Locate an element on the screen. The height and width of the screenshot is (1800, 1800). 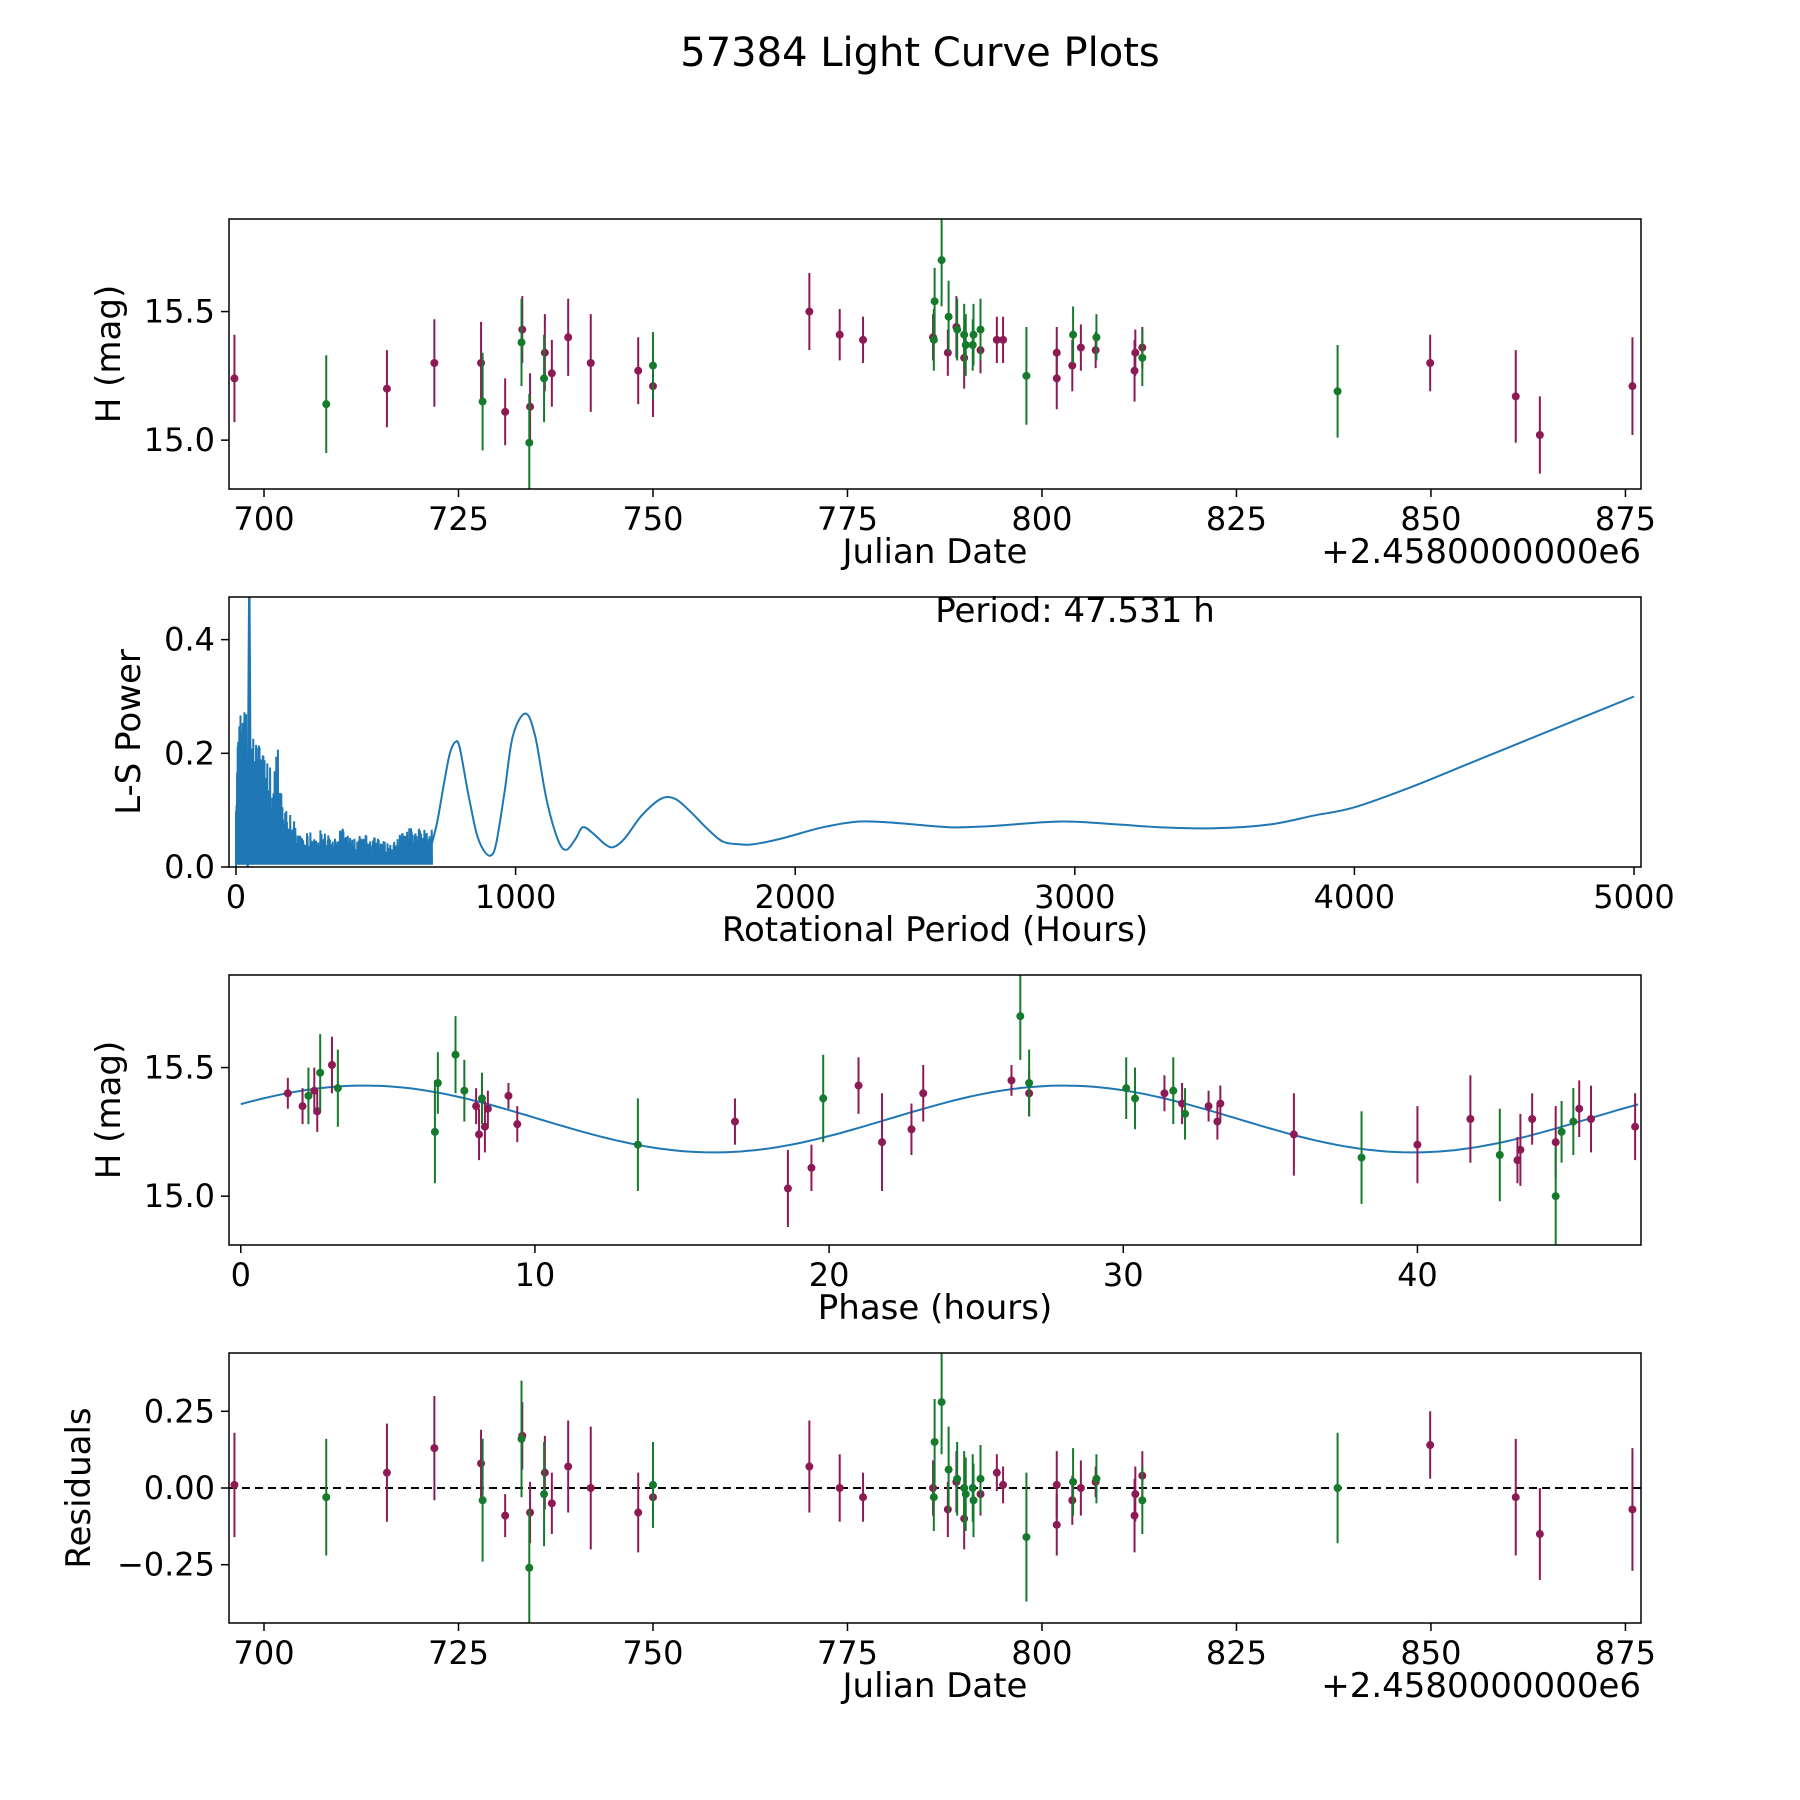
y-axis-label: Residuals is located at coordinates (79, 1487).